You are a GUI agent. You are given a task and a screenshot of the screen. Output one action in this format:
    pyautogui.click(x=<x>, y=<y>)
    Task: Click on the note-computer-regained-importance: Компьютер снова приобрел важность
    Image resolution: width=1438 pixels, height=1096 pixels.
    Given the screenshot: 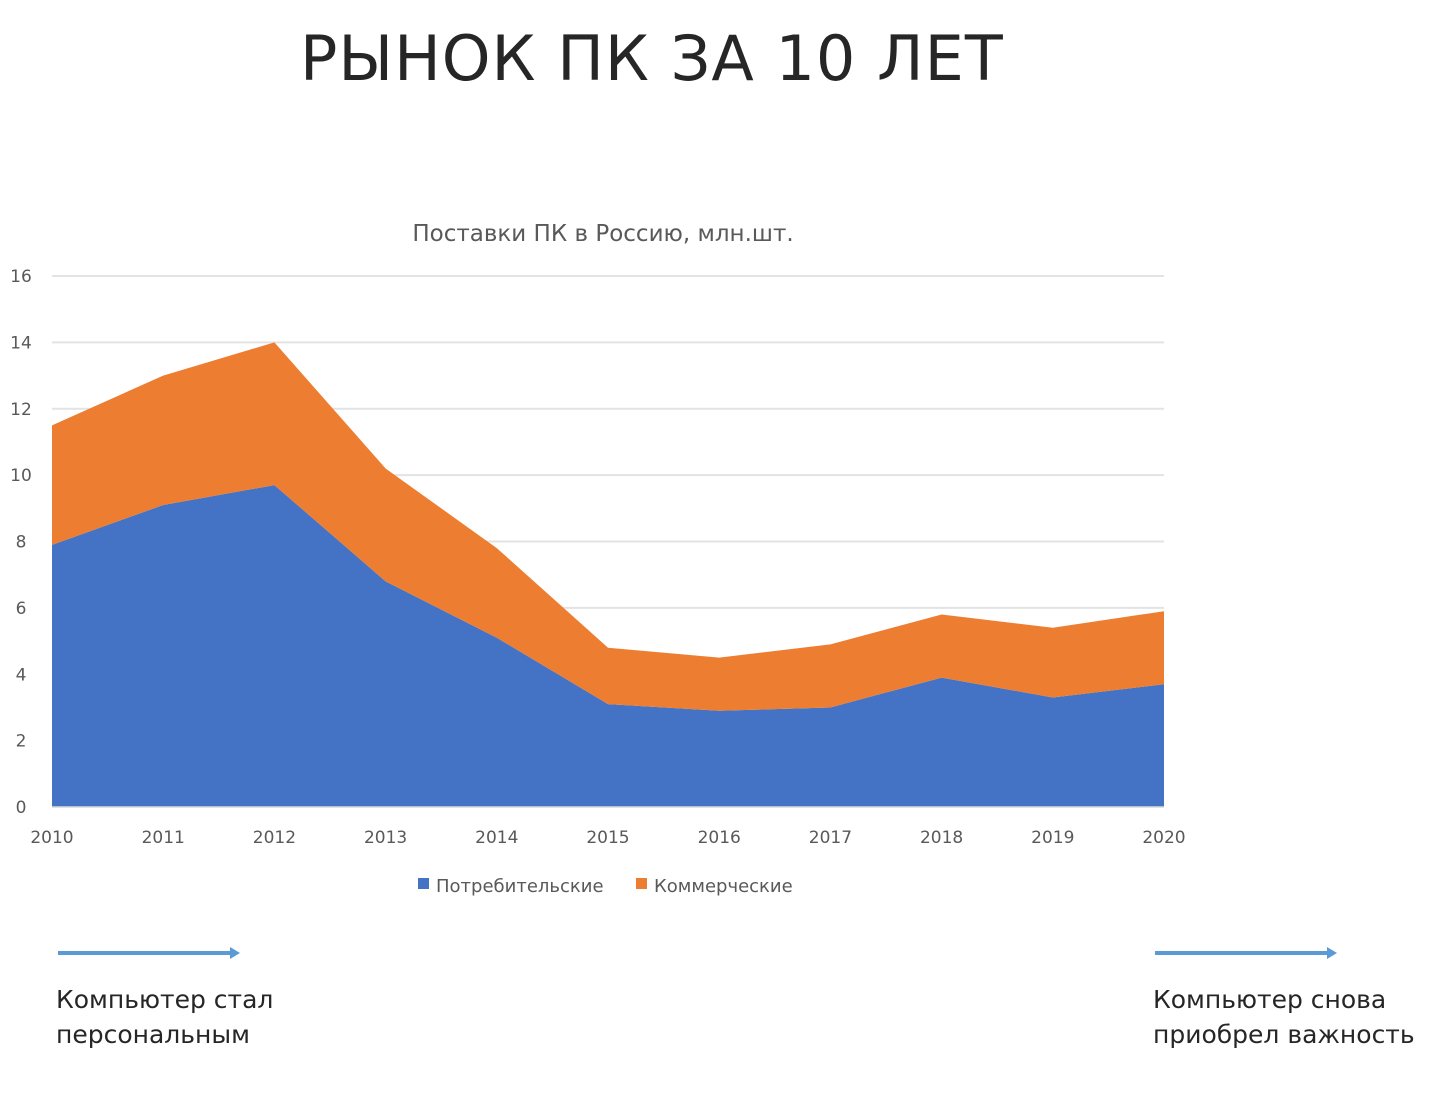 What is the action you would take?
    pyautogui.click(x=1284, y=1017)
    